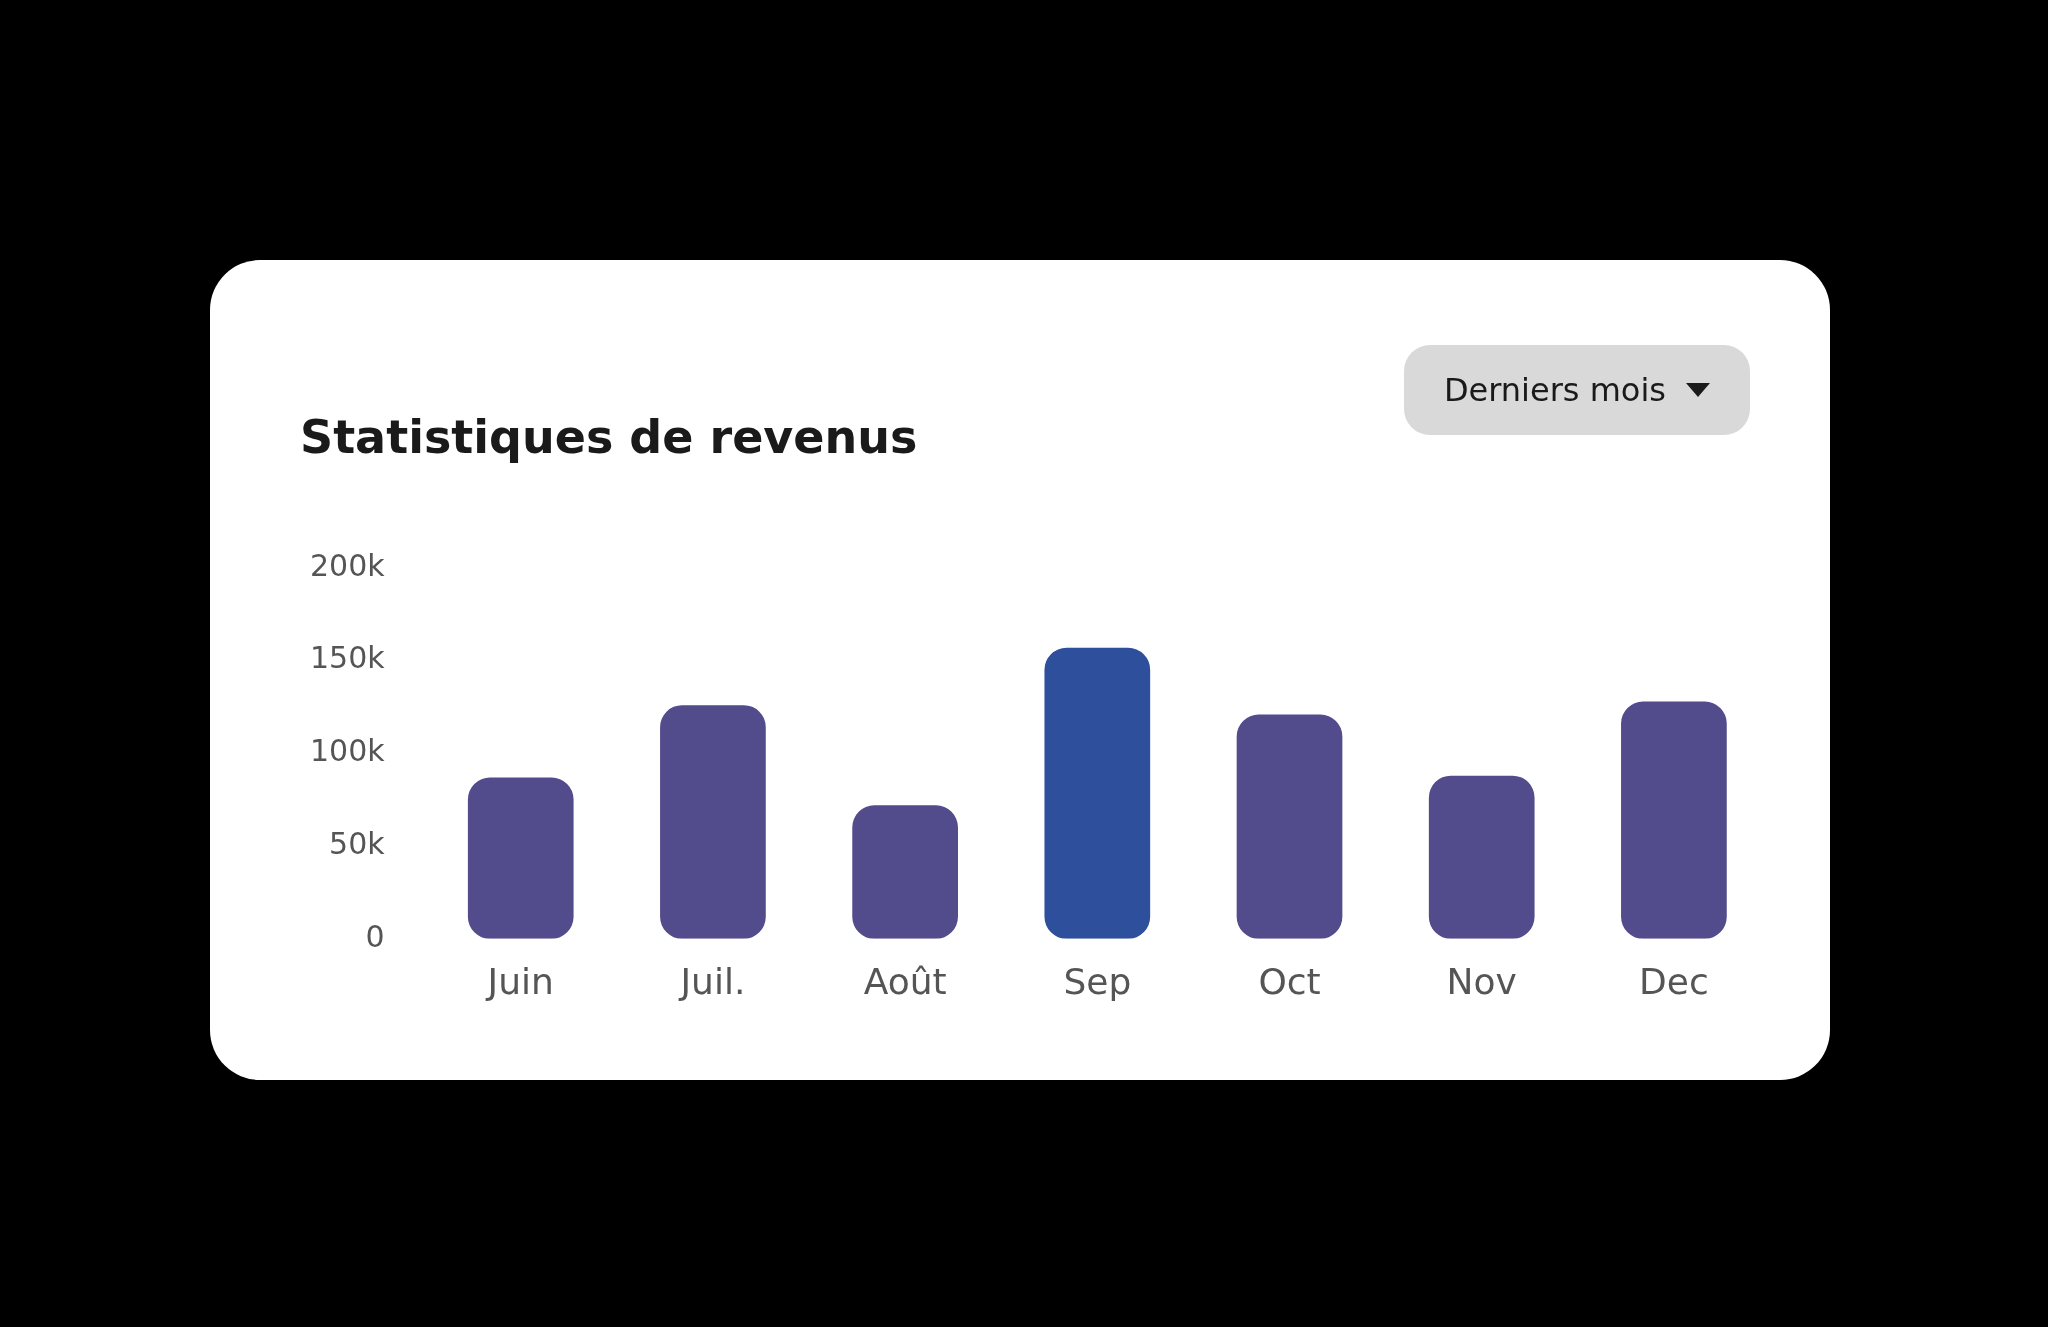  Describe the element at coordinates (375, 936) in the screenshot. I see `y-tick-label: 0` at that location.